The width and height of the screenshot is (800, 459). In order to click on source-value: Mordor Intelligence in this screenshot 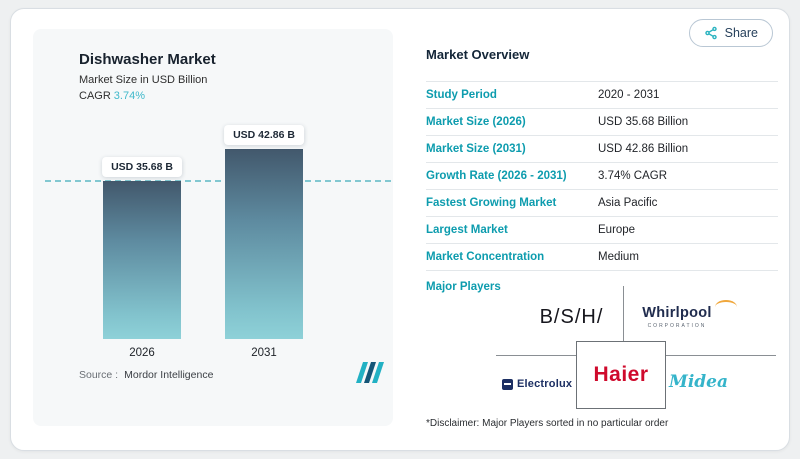, I will do `click(169, 375)`.